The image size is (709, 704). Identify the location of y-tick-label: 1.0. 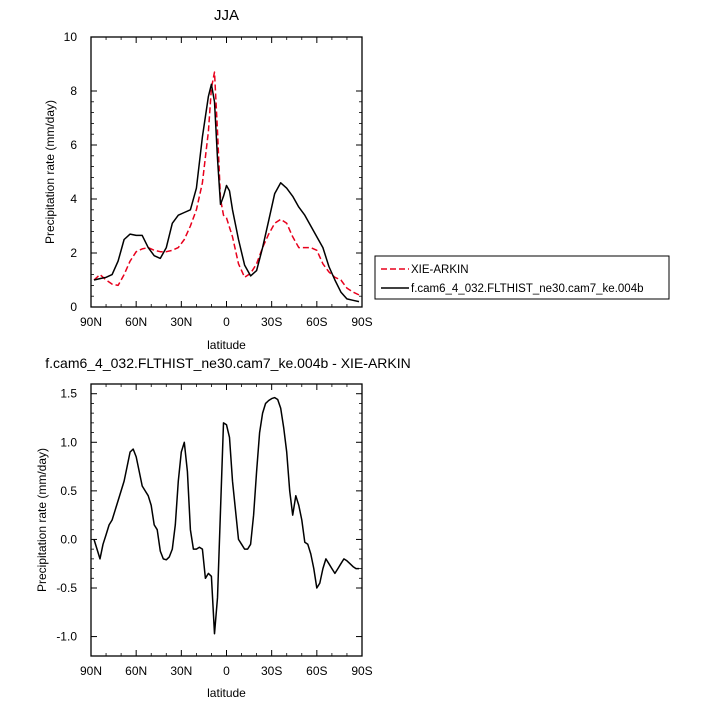
(68, 442).